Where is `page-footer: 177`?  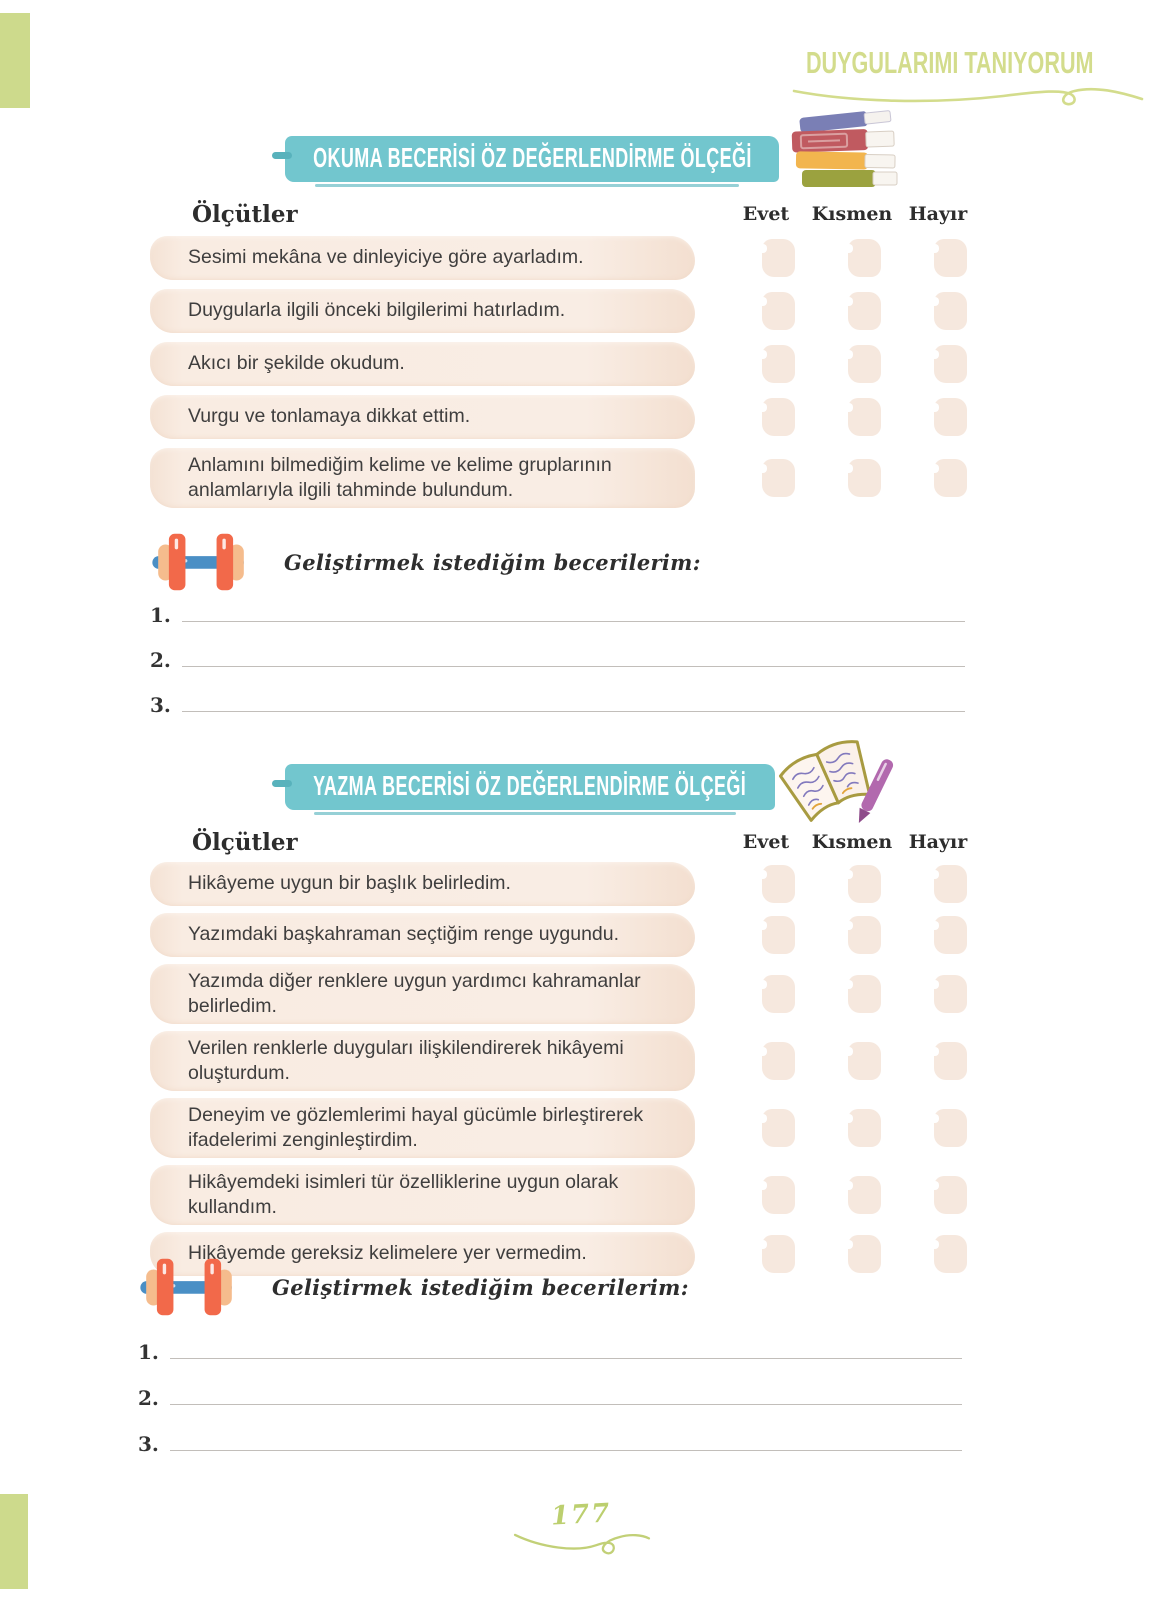
page-footer: 177 is located at coordinates (581, 1528).